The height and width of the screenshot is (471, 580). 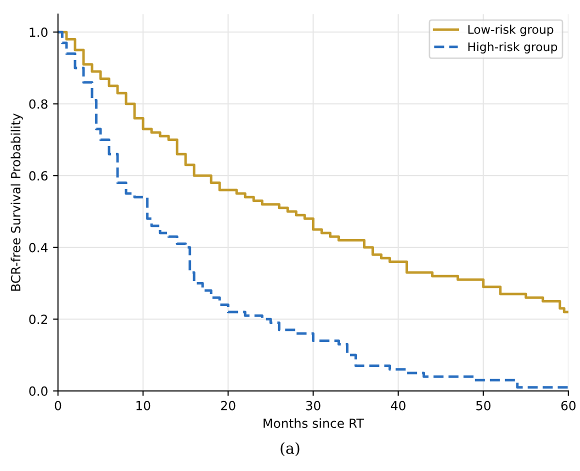 What do you see at coordinates (568, 405) in the screenshot?
I see `x-tick-label: 60` at bounding box center [568, 405].